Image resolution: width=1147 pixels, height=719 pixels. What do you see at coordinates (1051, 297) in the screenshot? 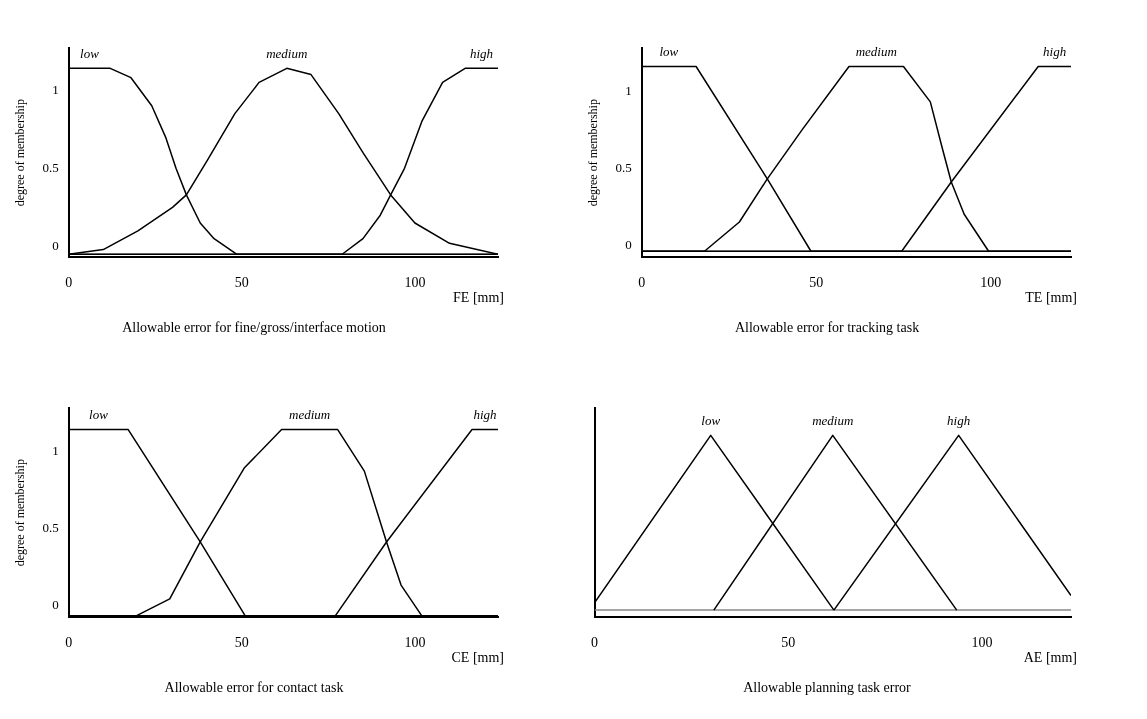
I see `x-axis-title: TE [mm]` at bounding box center [1051, 297].